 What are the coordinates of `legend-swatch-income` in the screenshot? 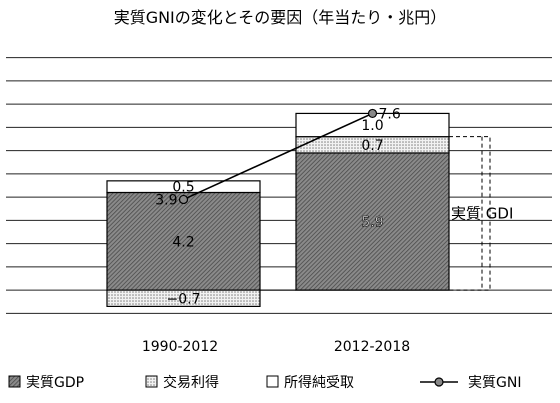 It's located at (272, 381).